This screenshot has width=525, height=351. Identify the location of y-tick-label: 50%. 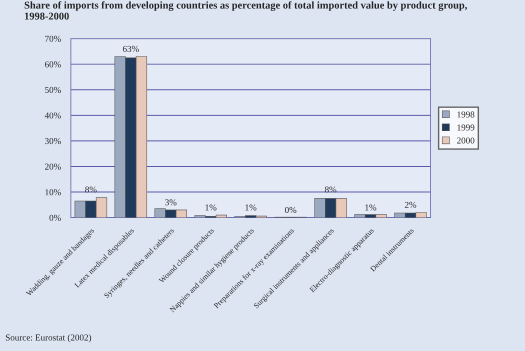
(53, 90).